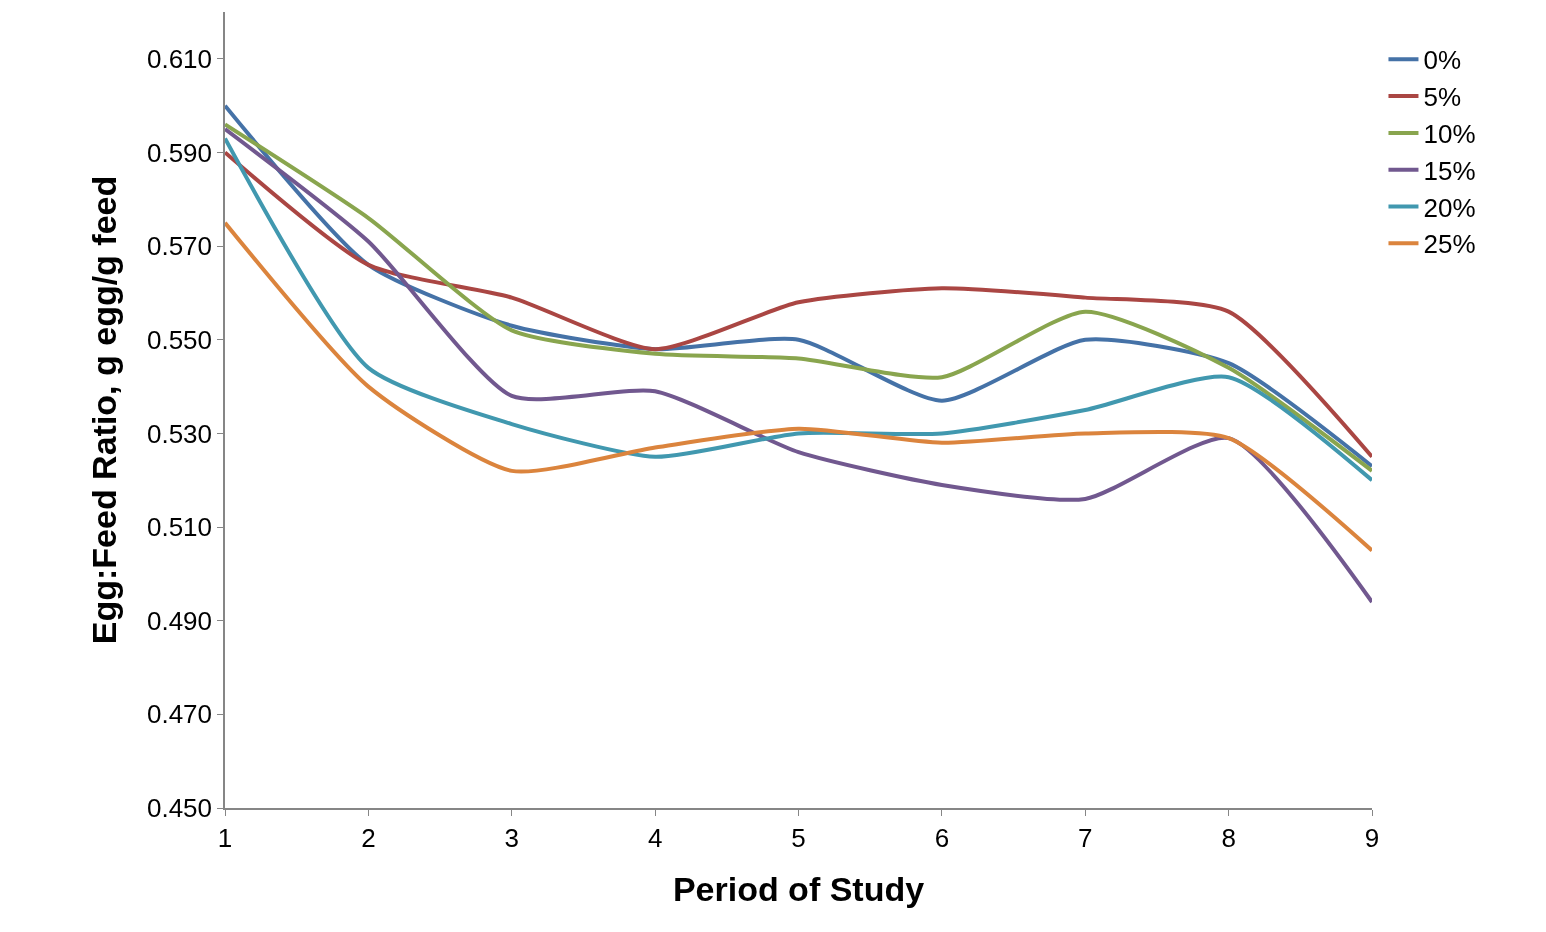 The width and height of the screenshot is (1546, 932). I want to click on y-tick-label: 0.610, so click(179, 58).